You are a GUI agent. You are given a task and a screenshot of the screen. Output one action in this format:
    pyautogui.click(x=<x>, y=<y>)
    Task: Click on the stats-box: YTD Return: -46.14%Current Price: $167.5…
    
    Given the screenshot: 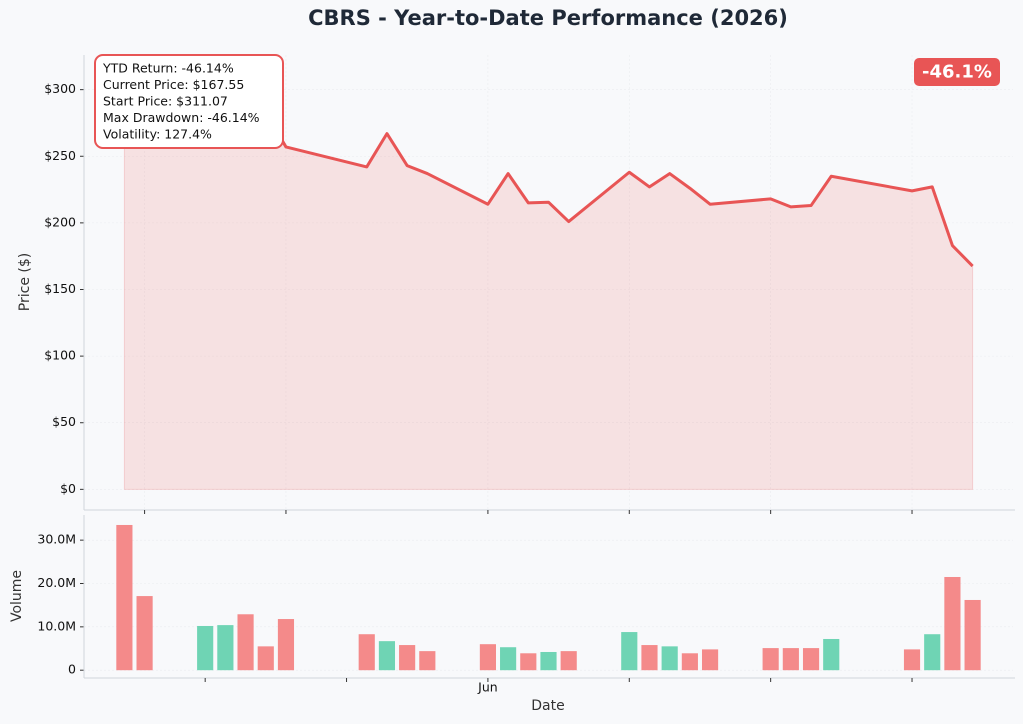 What is the action you would take?
    pyautogui.click(x=189, y=101)
    